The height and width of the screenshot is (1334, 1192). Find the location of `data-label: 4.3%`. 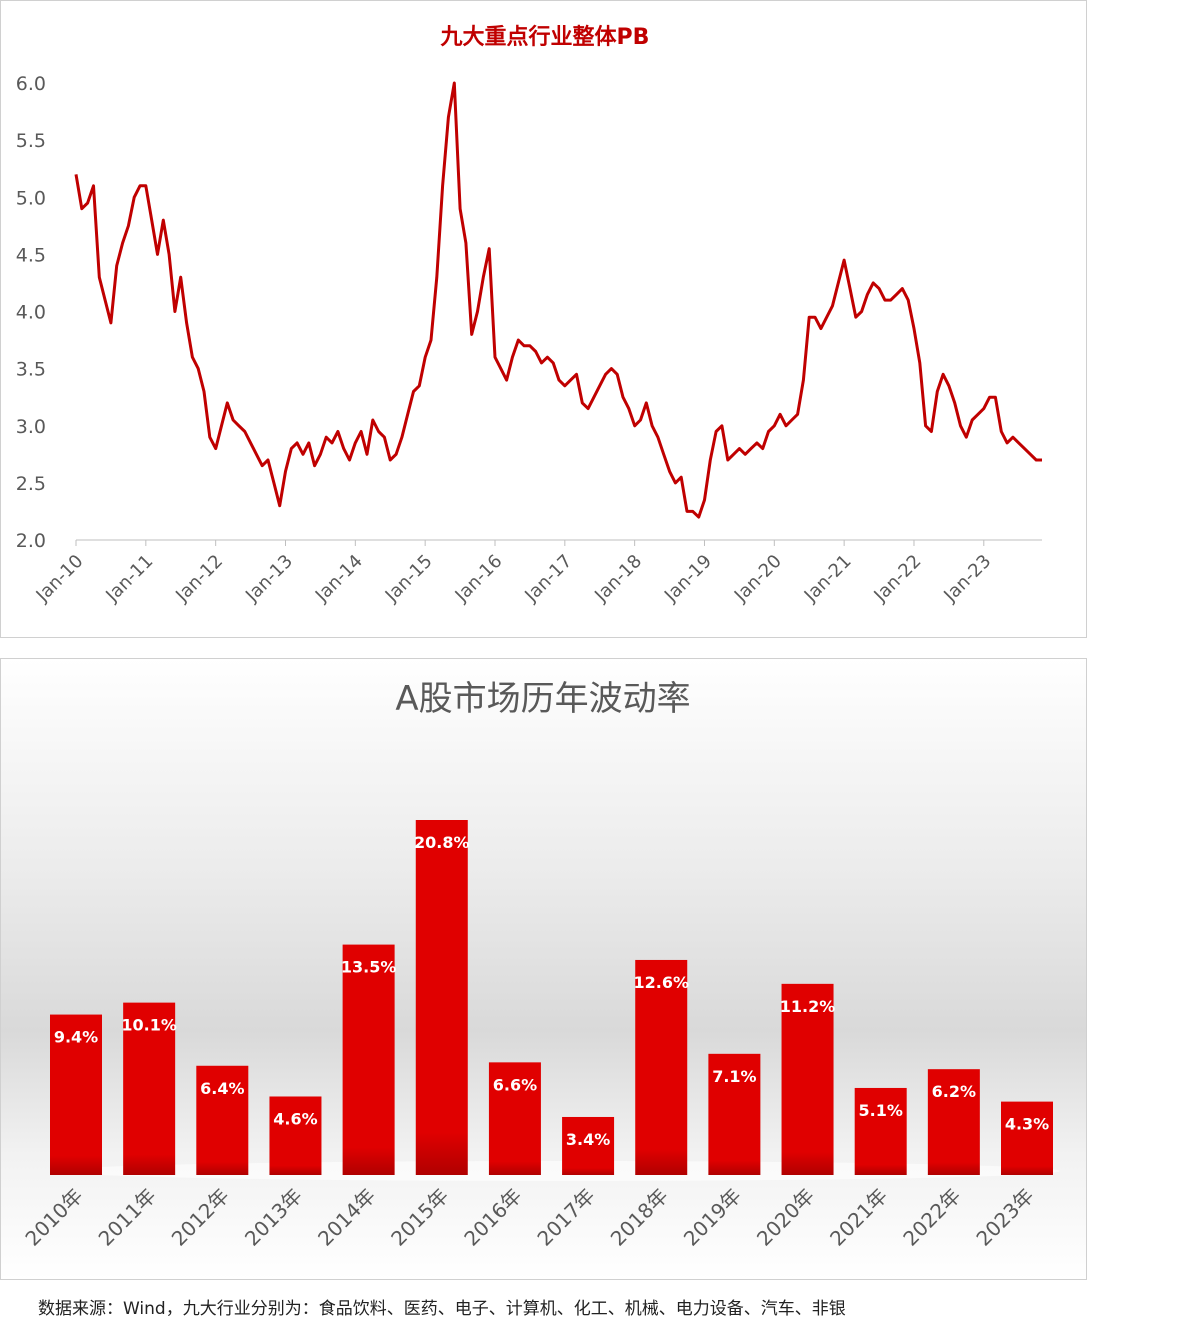

data-label: 4.3% is located at coordinates (1027, 1124).